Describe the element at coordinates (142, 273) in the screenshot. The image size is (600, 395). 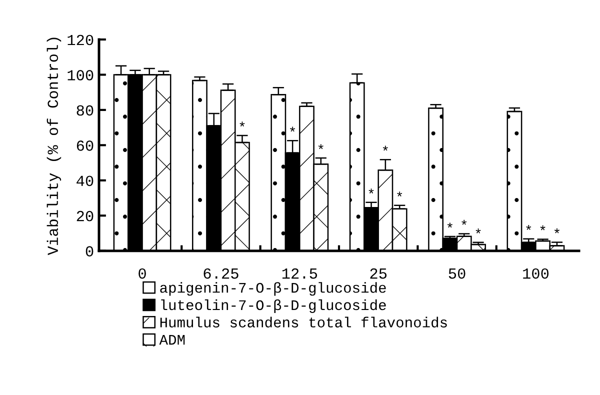
I see `x-tick-label: 0` at that location.